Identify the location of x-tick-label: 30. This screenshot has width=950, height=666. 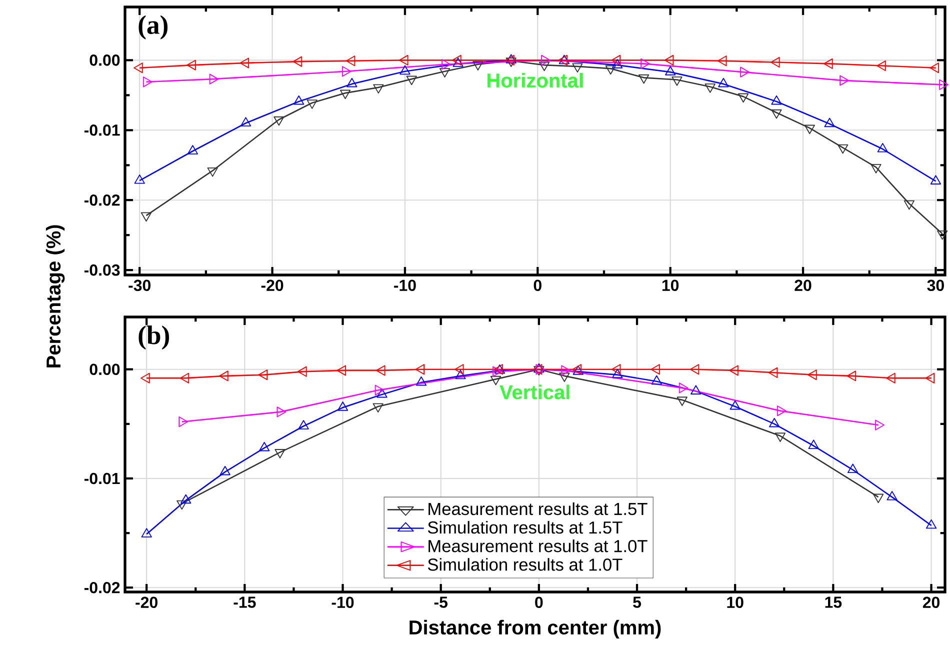
(935, 286).